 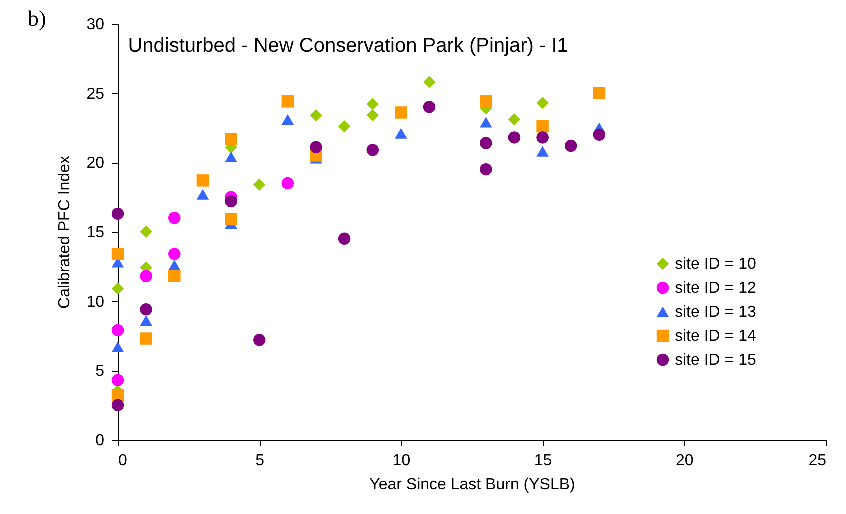 I want to click on y-tick-label: 25, so click(x=95, y=94).